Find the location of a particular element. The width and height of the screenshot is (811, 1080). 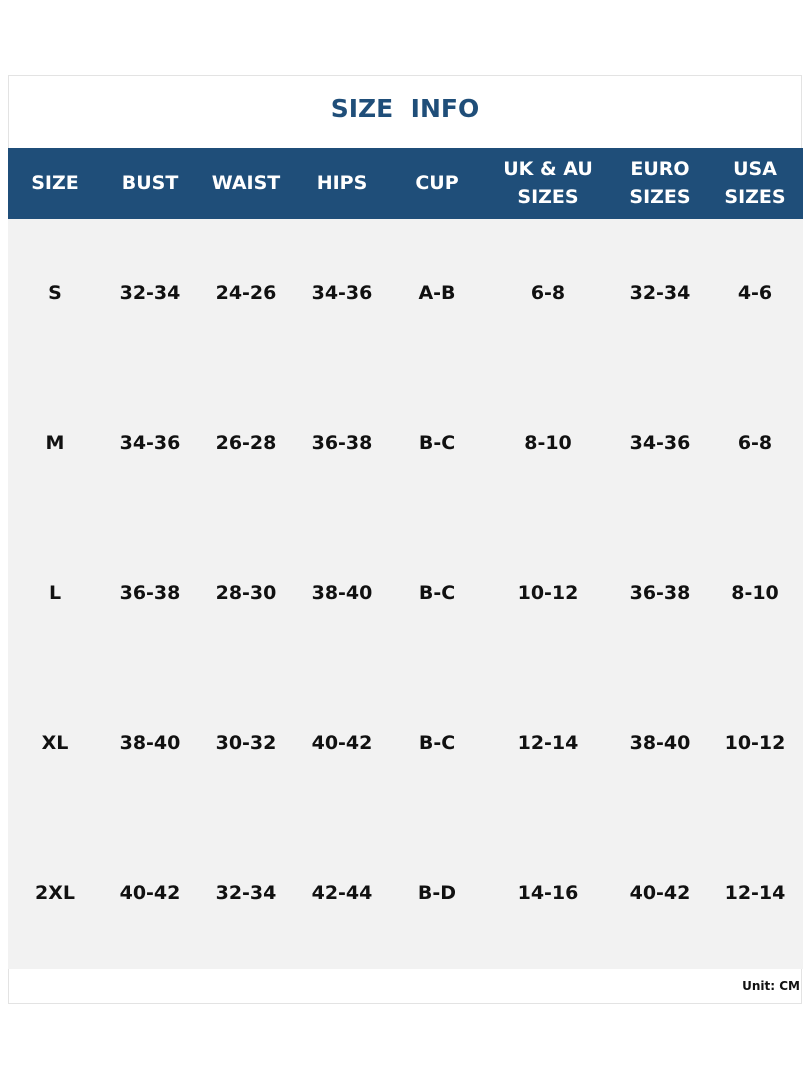

table-cell: 42-44 is located at coordinates (342, 893).